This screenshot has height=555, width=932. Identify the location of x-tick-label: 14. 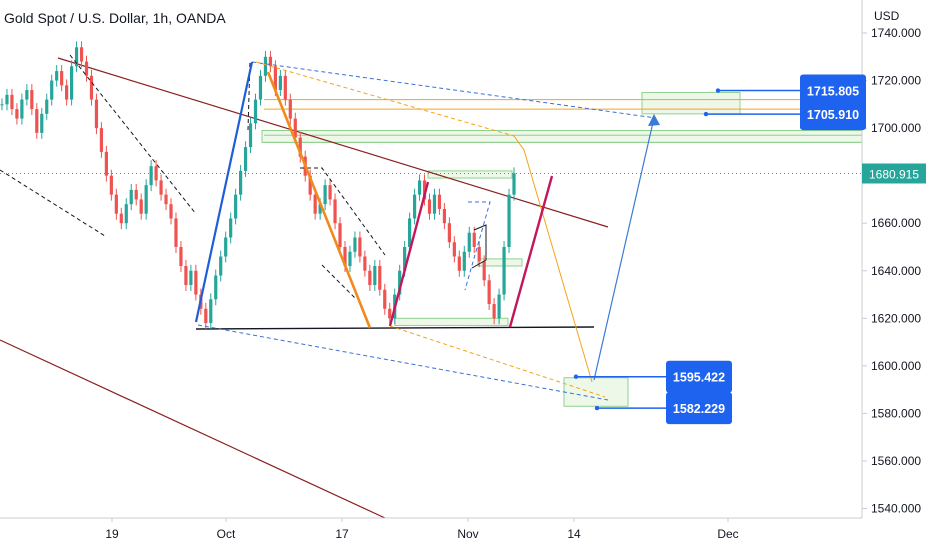
(574, 534).